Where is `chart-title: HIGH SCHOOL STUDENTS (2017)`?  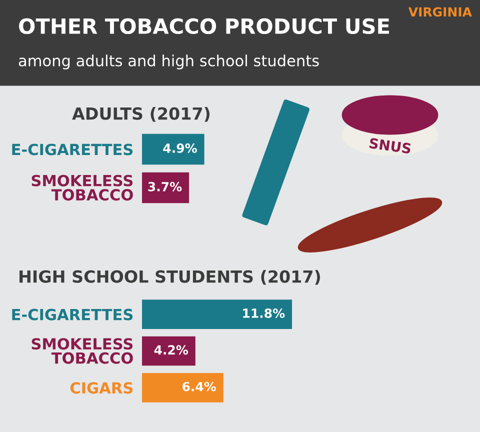
chart-title: HIGH SCHOOL STUDENTS (2017) is located at coordinates (170, 277).